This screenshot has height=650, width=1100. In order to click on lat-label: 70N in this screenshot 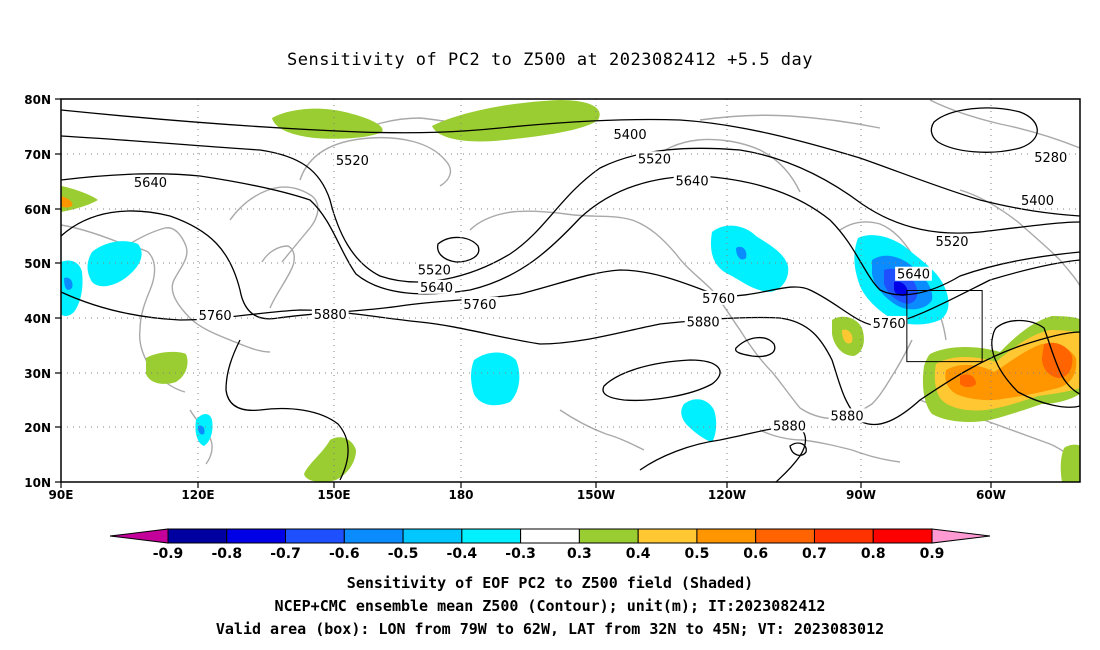, I will do `click(37, 155)`.